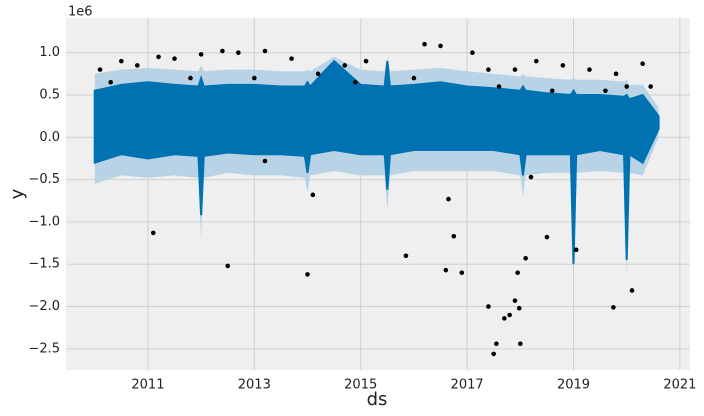 The width and height of the screenshot is (704, 416). I want to click on y-tick-label: 0.5, so click(49, 95).